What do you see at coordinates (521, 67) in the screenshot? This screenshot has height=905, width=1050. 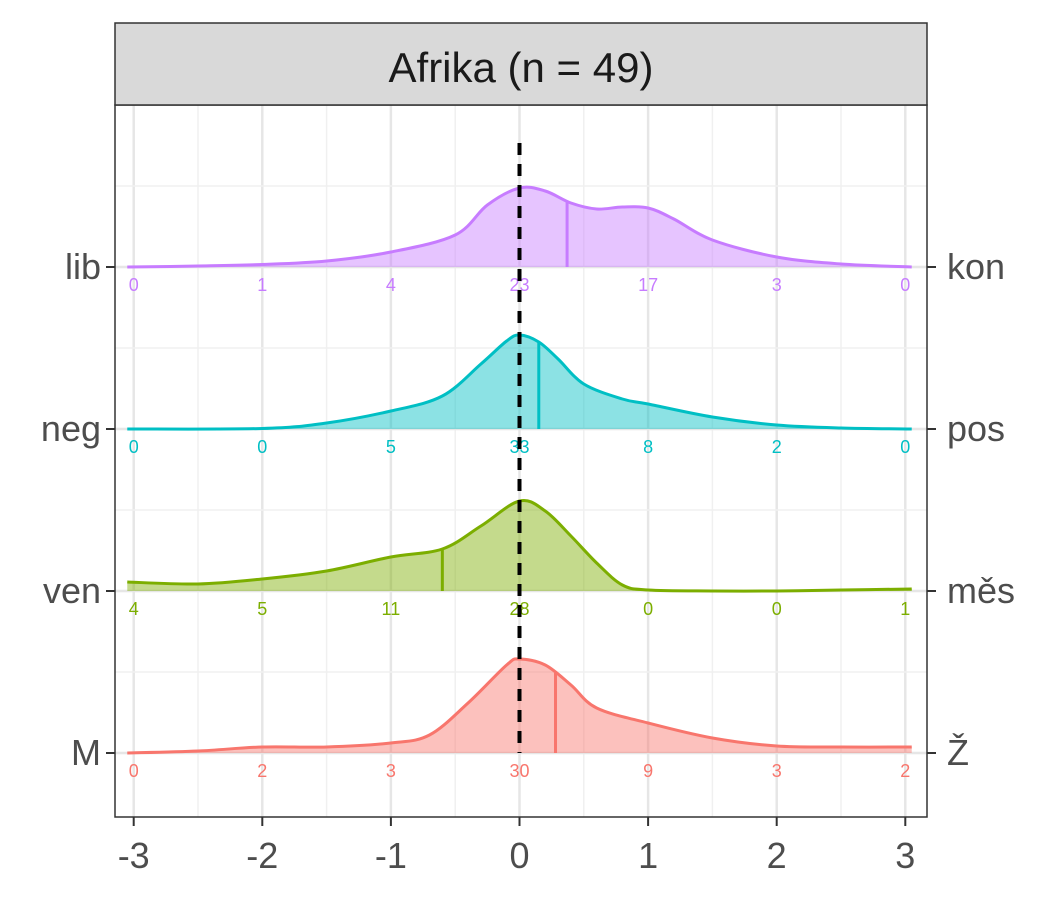 I see `facet-title: Afrika (n = 49)` at bounding box center [521, 67].